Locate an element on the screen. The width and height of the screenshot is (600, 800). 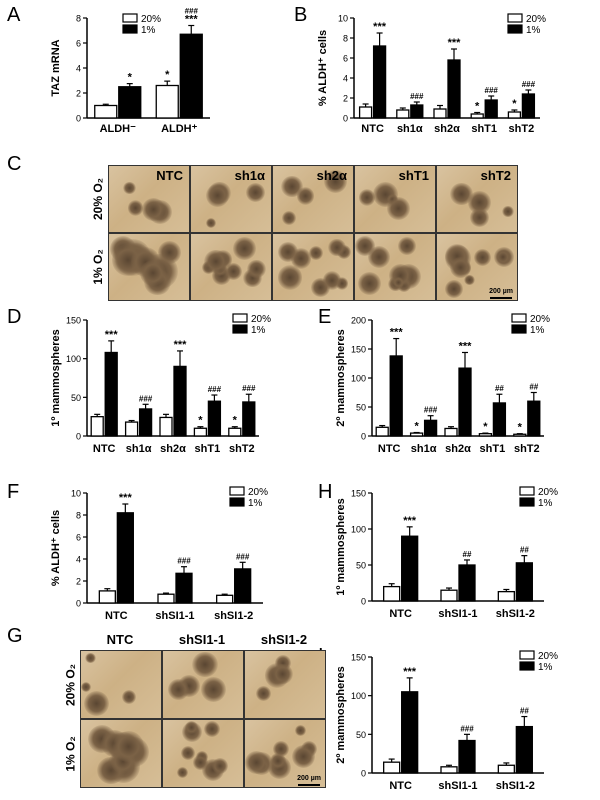
y-axis-label: 1º mammospheres is located at coordinates (56, 378).